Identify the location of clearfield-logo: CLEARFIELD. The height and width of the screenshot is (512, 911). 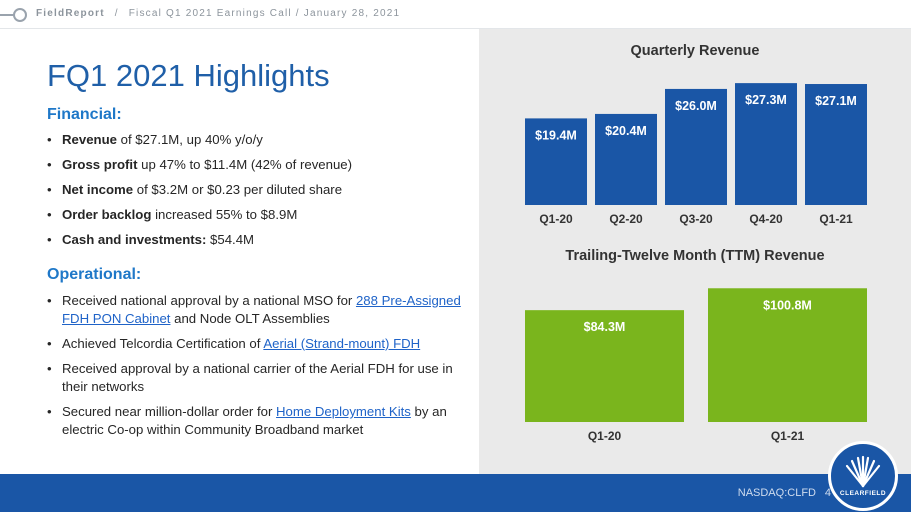
(863, 476).